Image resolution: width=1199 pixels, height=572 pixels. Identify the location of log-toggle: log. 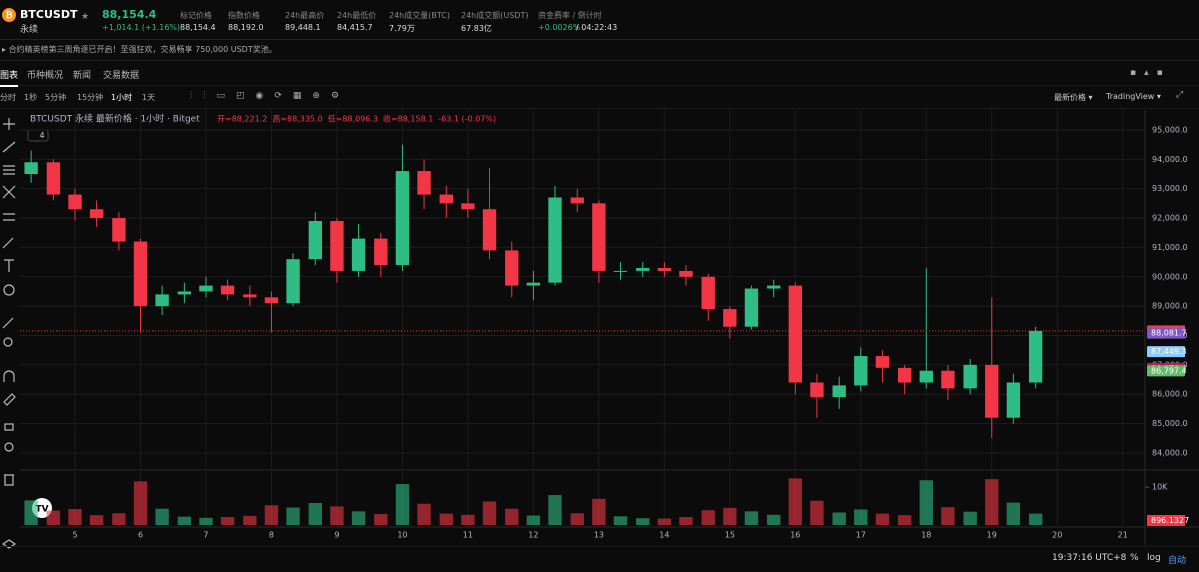
(1154, 558).